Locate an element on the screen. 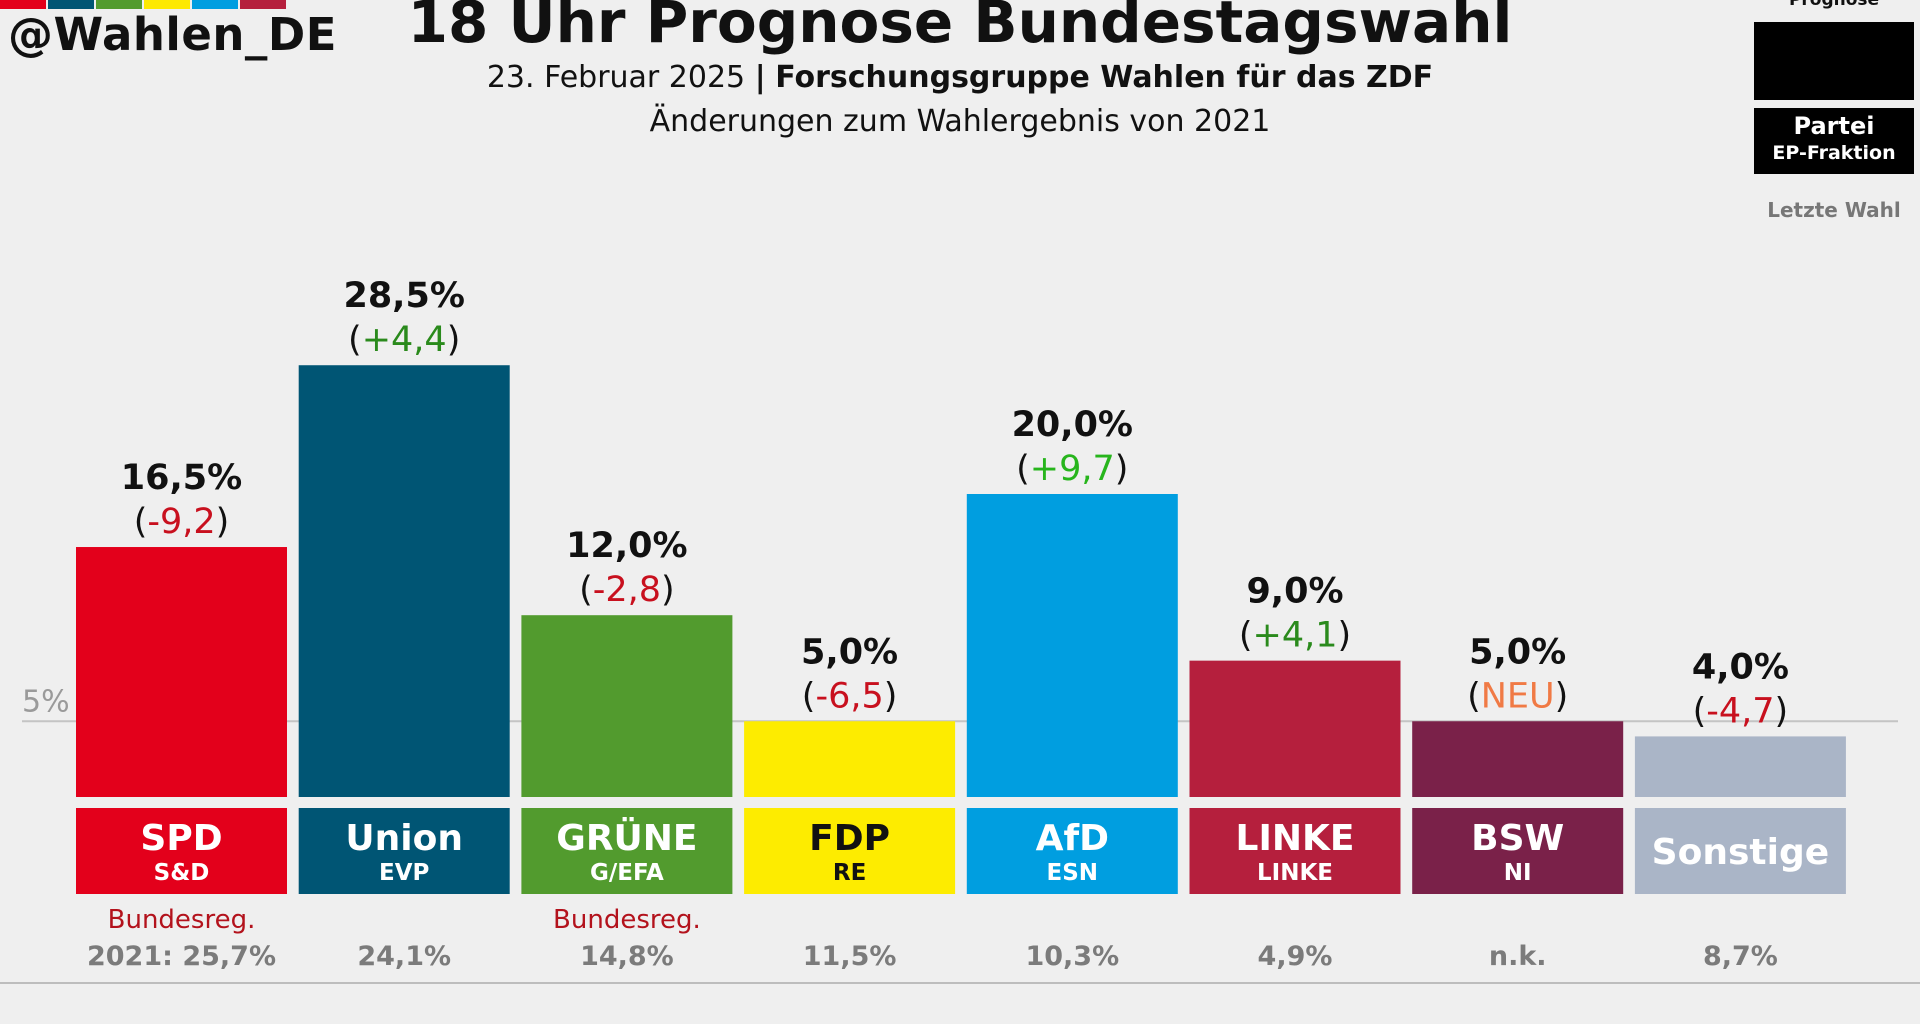 This screenshot has height=1024, width=1920. change-label: (+4,1) is located at coordinates (1295, 636).